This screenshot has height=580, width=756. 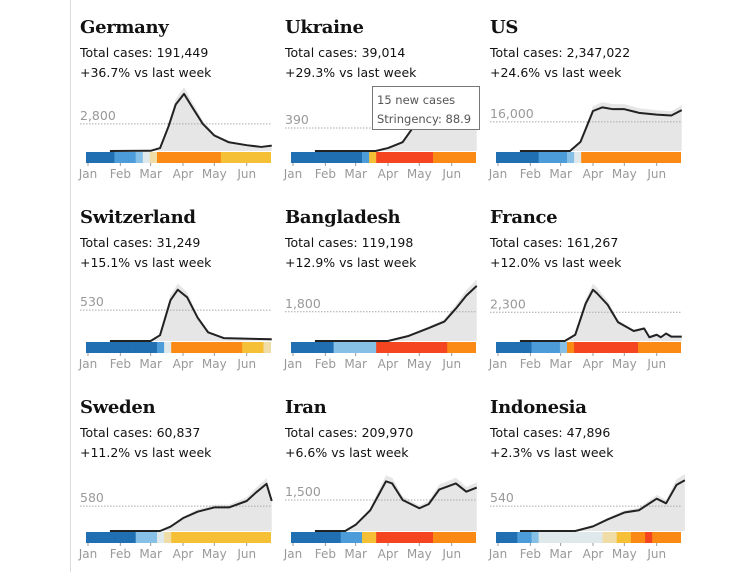 What do you see at coordinates (512, 113) in the screenshot?
I see `reference-label: 16,000` at bounding box center [512, 113].